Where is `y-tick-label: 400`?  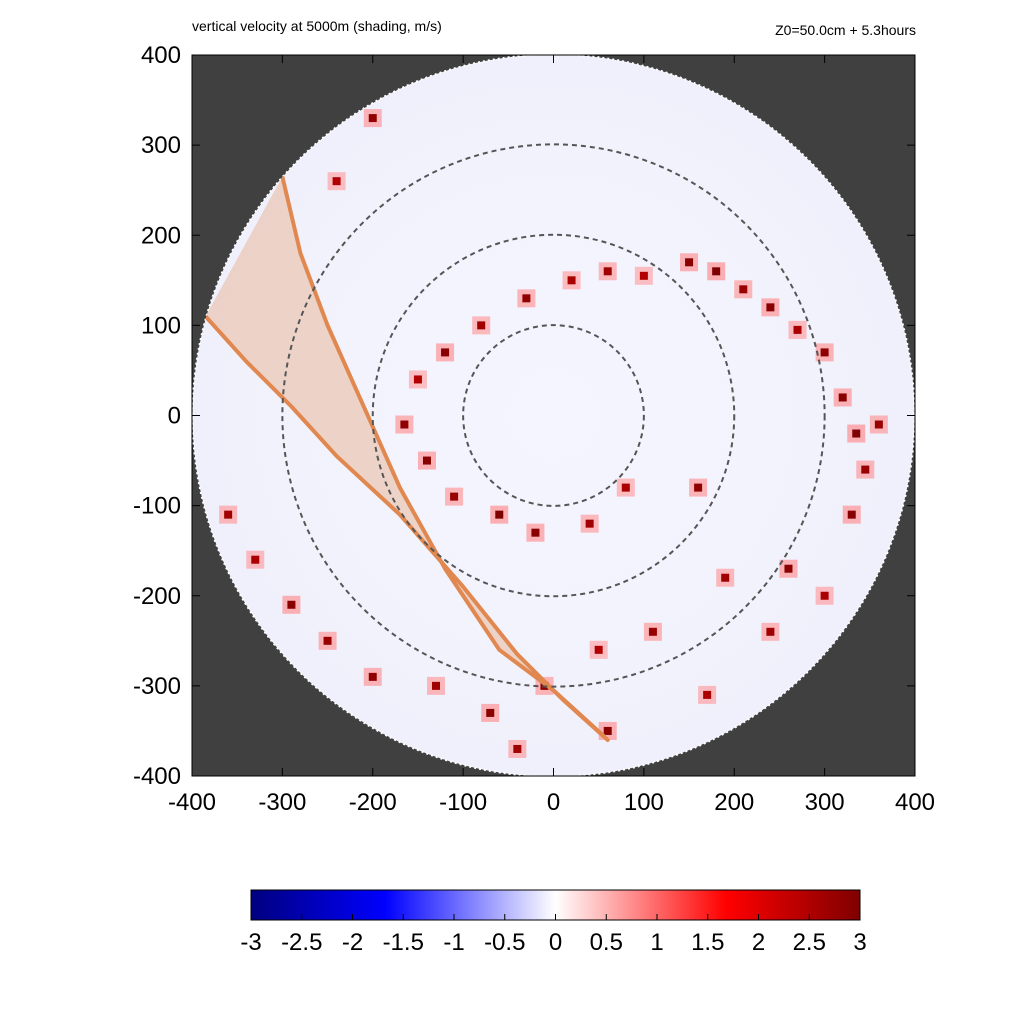 y-tick-label: 400 is located at coordinates (161, 55).